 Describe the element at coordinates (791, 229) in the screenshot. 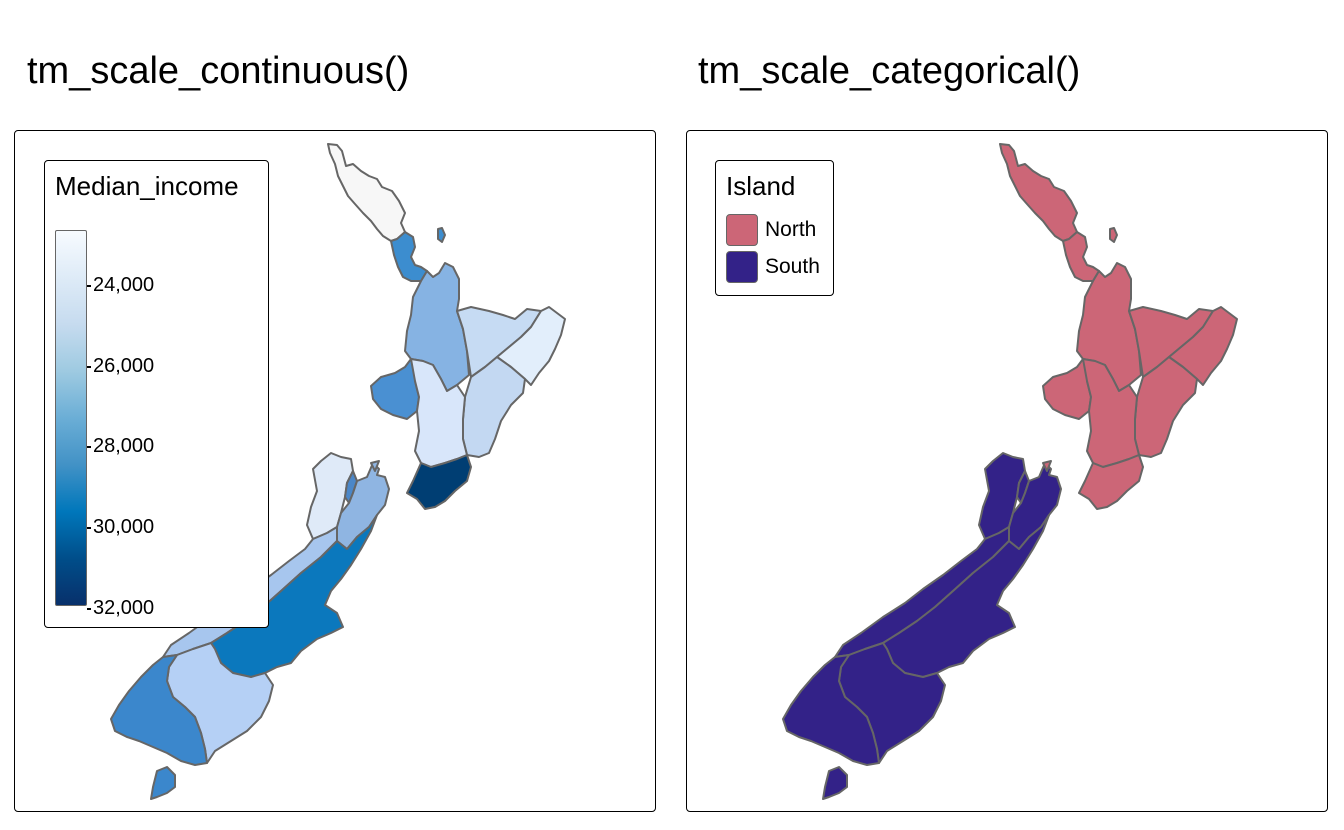

I see `legend-label-north: North` at that location.